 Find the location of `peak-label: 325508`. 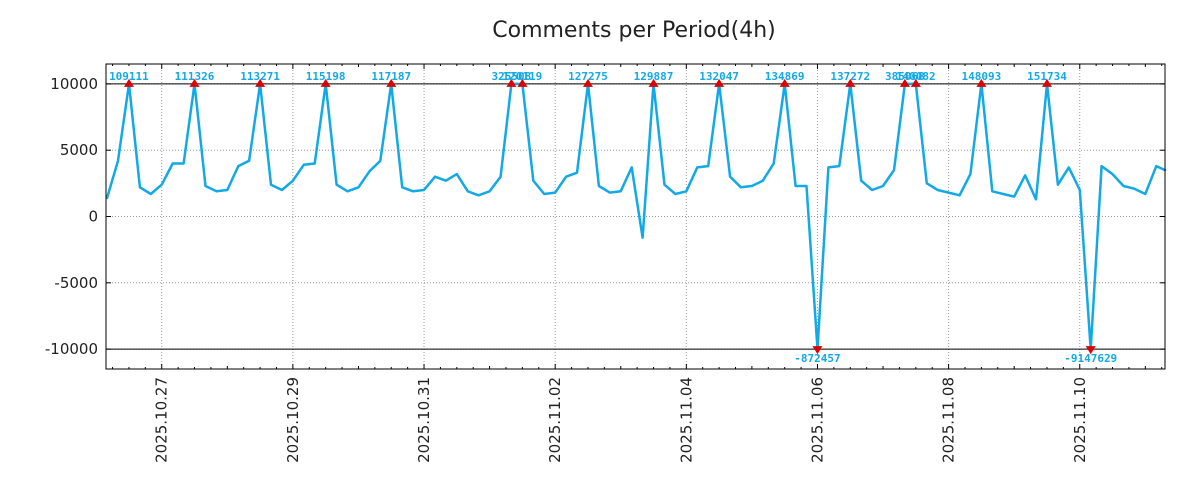

peak-label: 325508 is located at coordinates (512, 76).